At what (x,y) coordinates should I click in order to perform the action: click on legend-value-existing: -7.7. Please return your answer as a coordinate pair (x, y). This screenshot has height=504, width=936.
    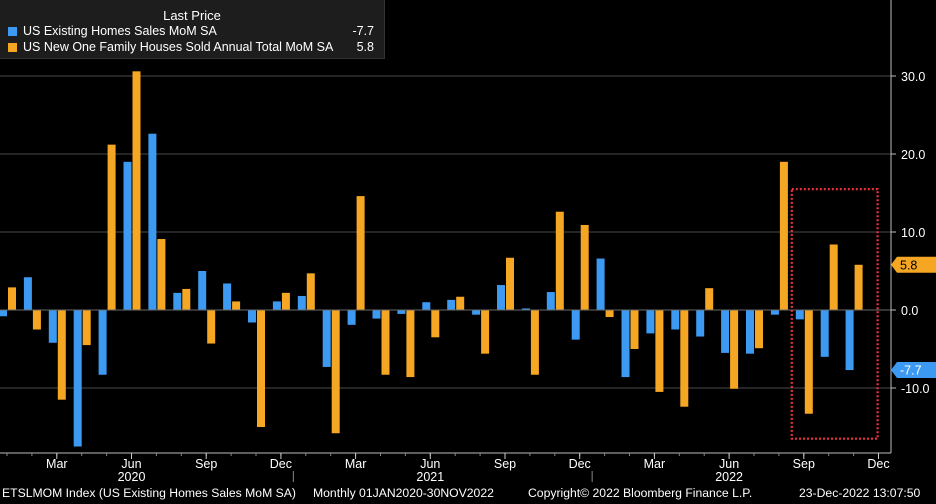
    Looking at the image, I should click on (363, 31).